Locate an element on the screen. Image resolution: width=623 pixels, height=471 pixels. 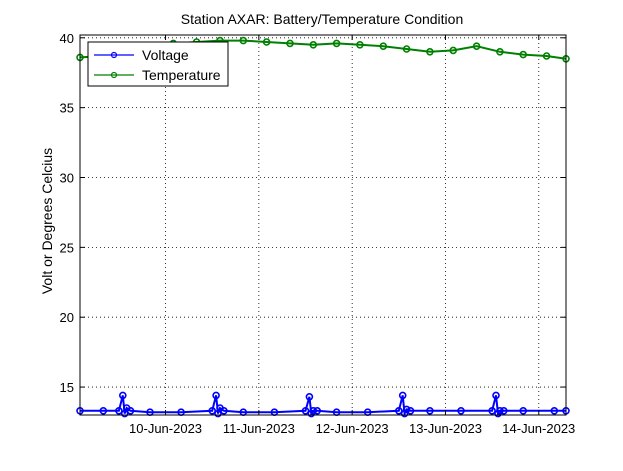
x-tick-label: 11-Jun-2023 is located at coordinates (259, 428).